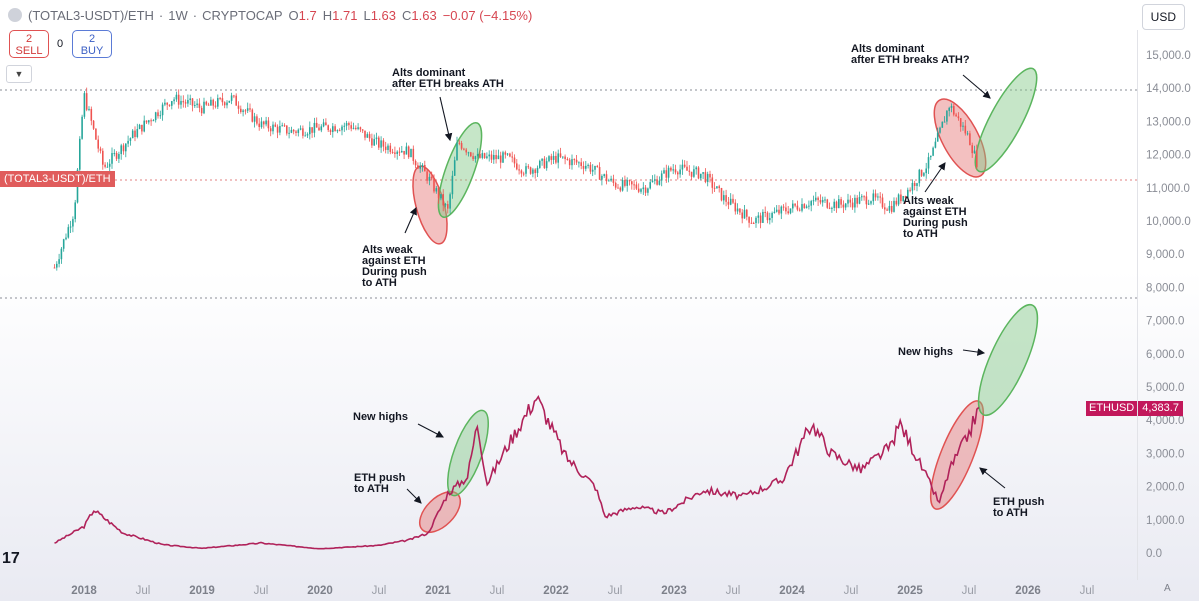 The width and height of the screenshot is (1199, 601). I want to click on sell-button: 2 SELL, so click(29, 44).